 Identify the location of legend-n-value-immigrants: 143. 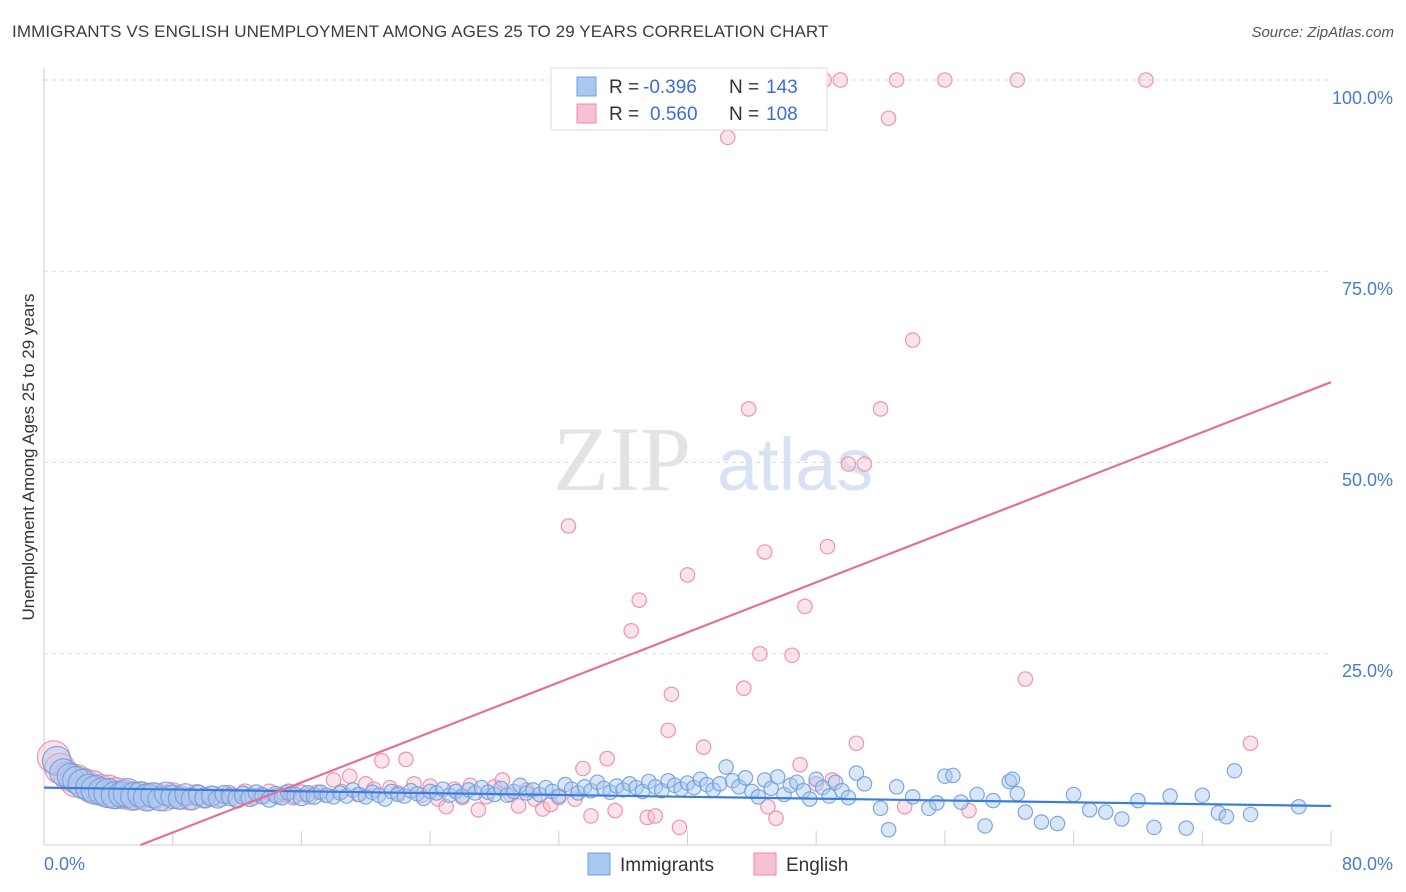
(782, 87).